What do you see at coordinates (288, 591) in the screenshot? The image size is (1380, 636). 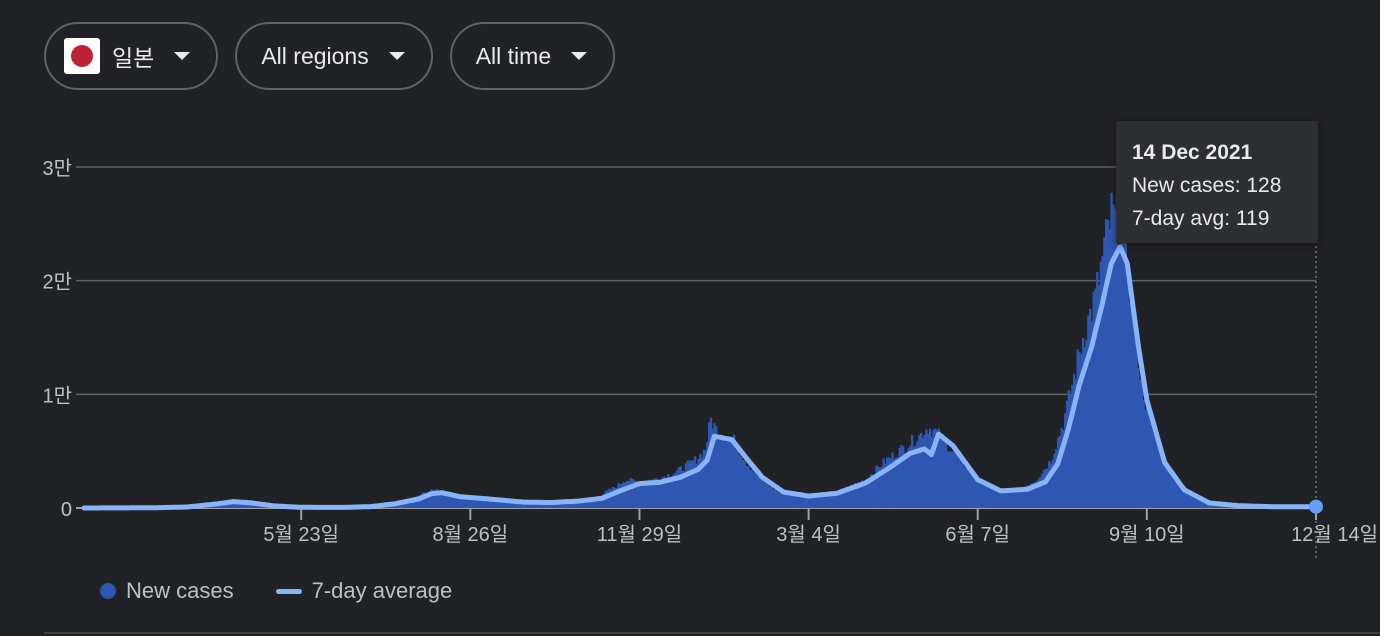 I see `legend-avg-swatch` at bounding box center [288, 591].